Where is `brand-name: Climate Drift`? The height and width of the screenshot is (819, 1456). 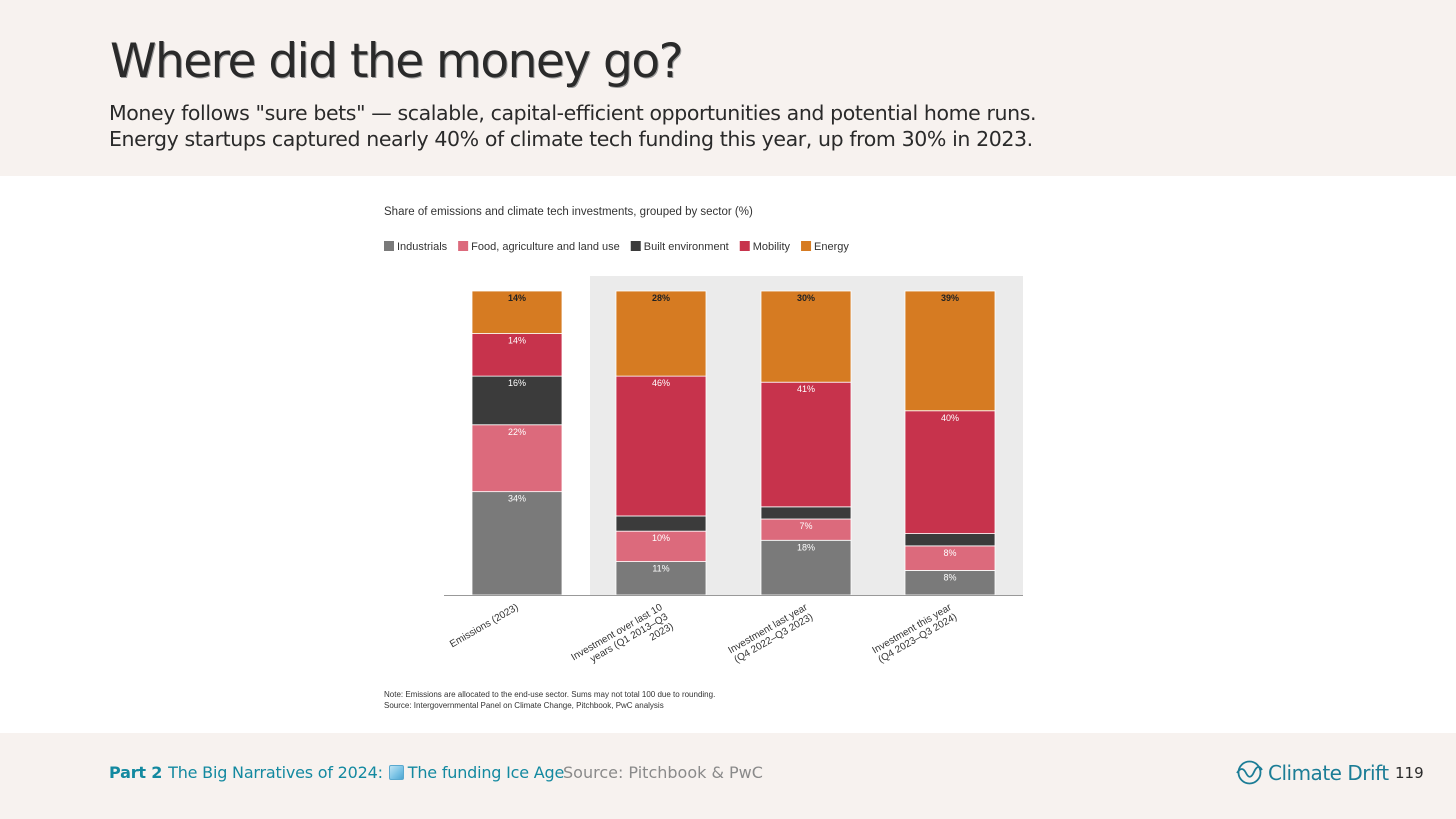
brand-name: Climate Drift is located at coordinates (1328, 772).